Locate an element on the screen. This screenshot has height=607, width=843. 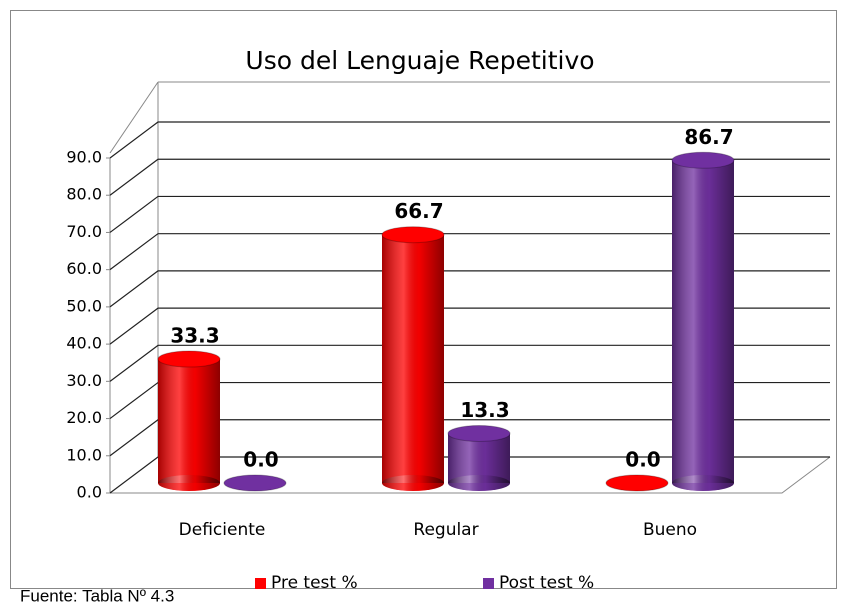
y-tick-label: 70.0 is located at coordinates (84, 231).